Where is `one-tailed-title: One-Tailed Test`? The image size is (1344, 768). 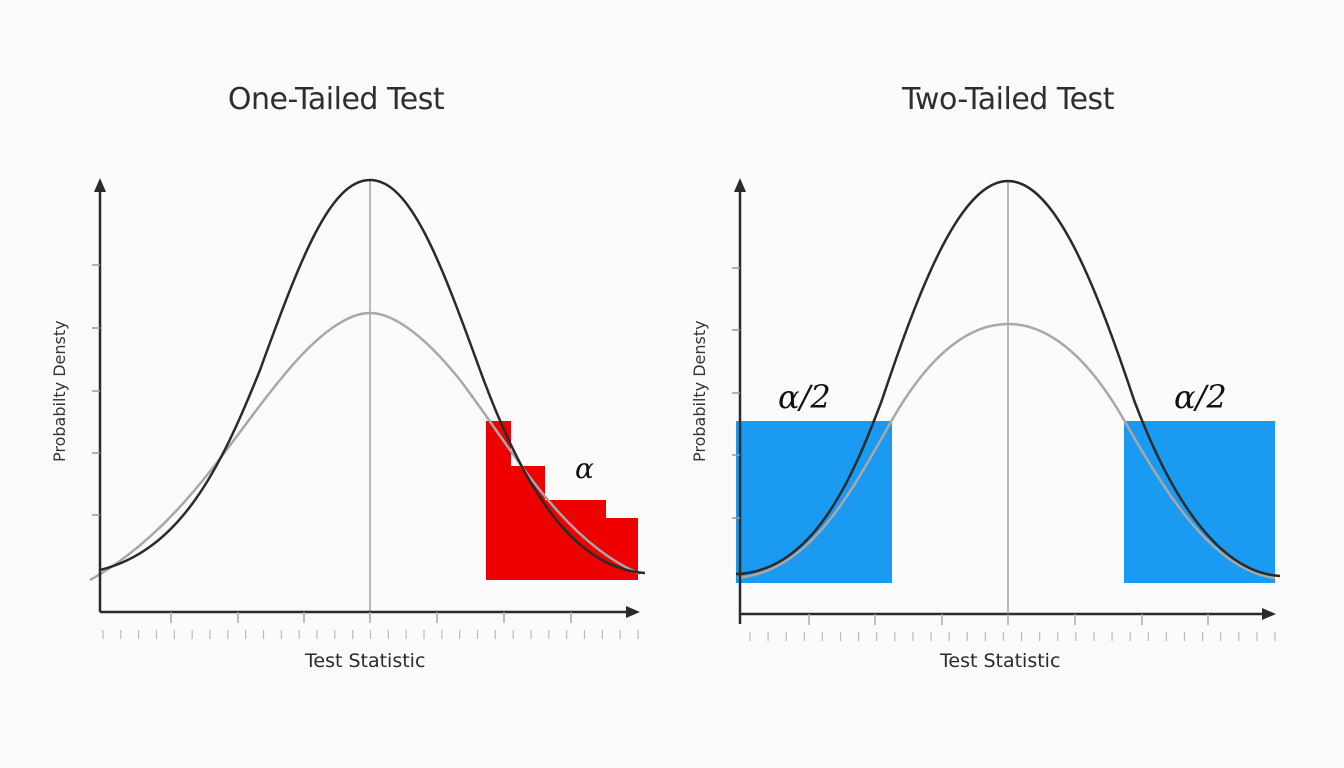
one-tailed-title: One-Tailed Test is located at coordinates (336, 99).